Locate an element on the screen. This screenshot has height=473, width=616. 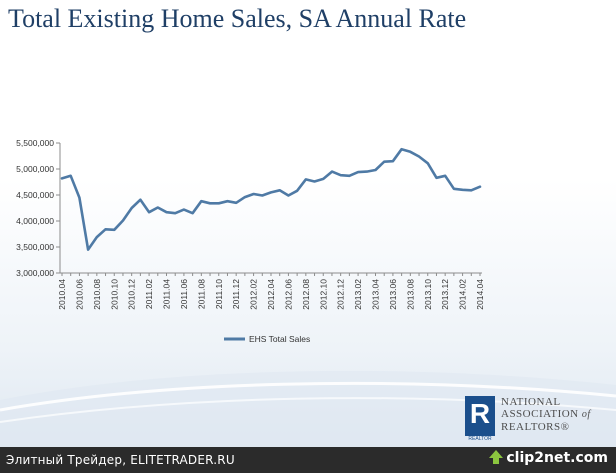
x-tick-label: 2010.12 is located at coordinates (132, 294).